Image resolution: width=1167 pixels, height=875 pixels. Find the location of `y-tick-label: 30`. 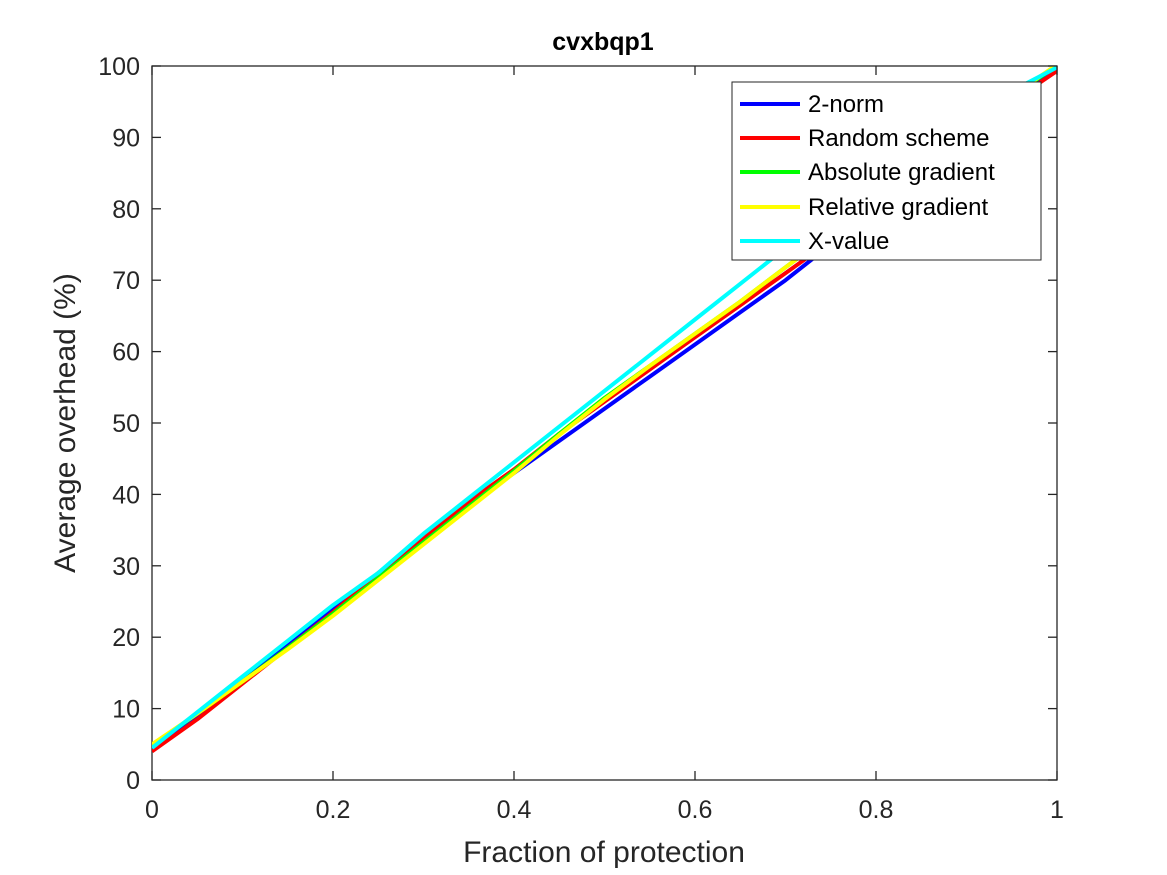

y-tick-label: 30 is located at coordinates (126, 567).